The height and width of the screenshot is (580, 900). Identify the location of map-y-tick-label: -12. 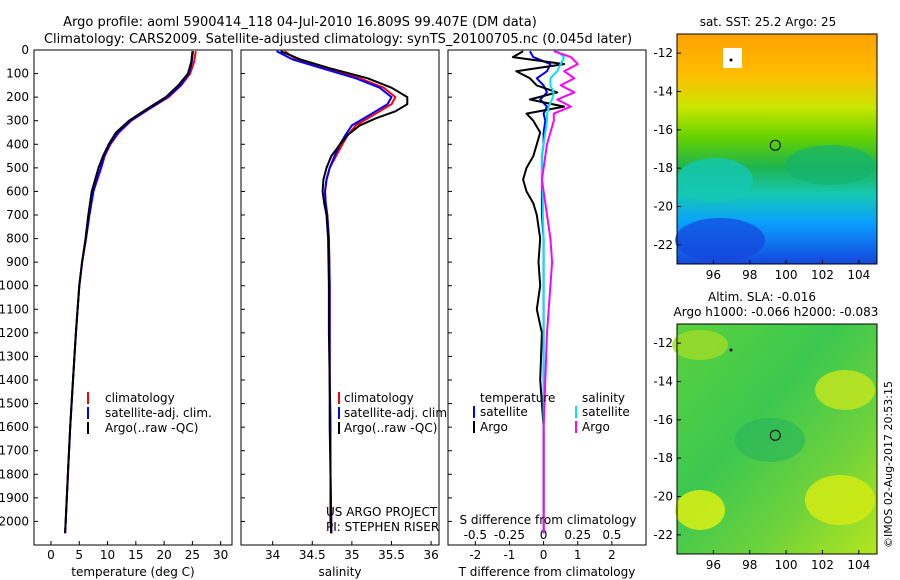
(663, 343).